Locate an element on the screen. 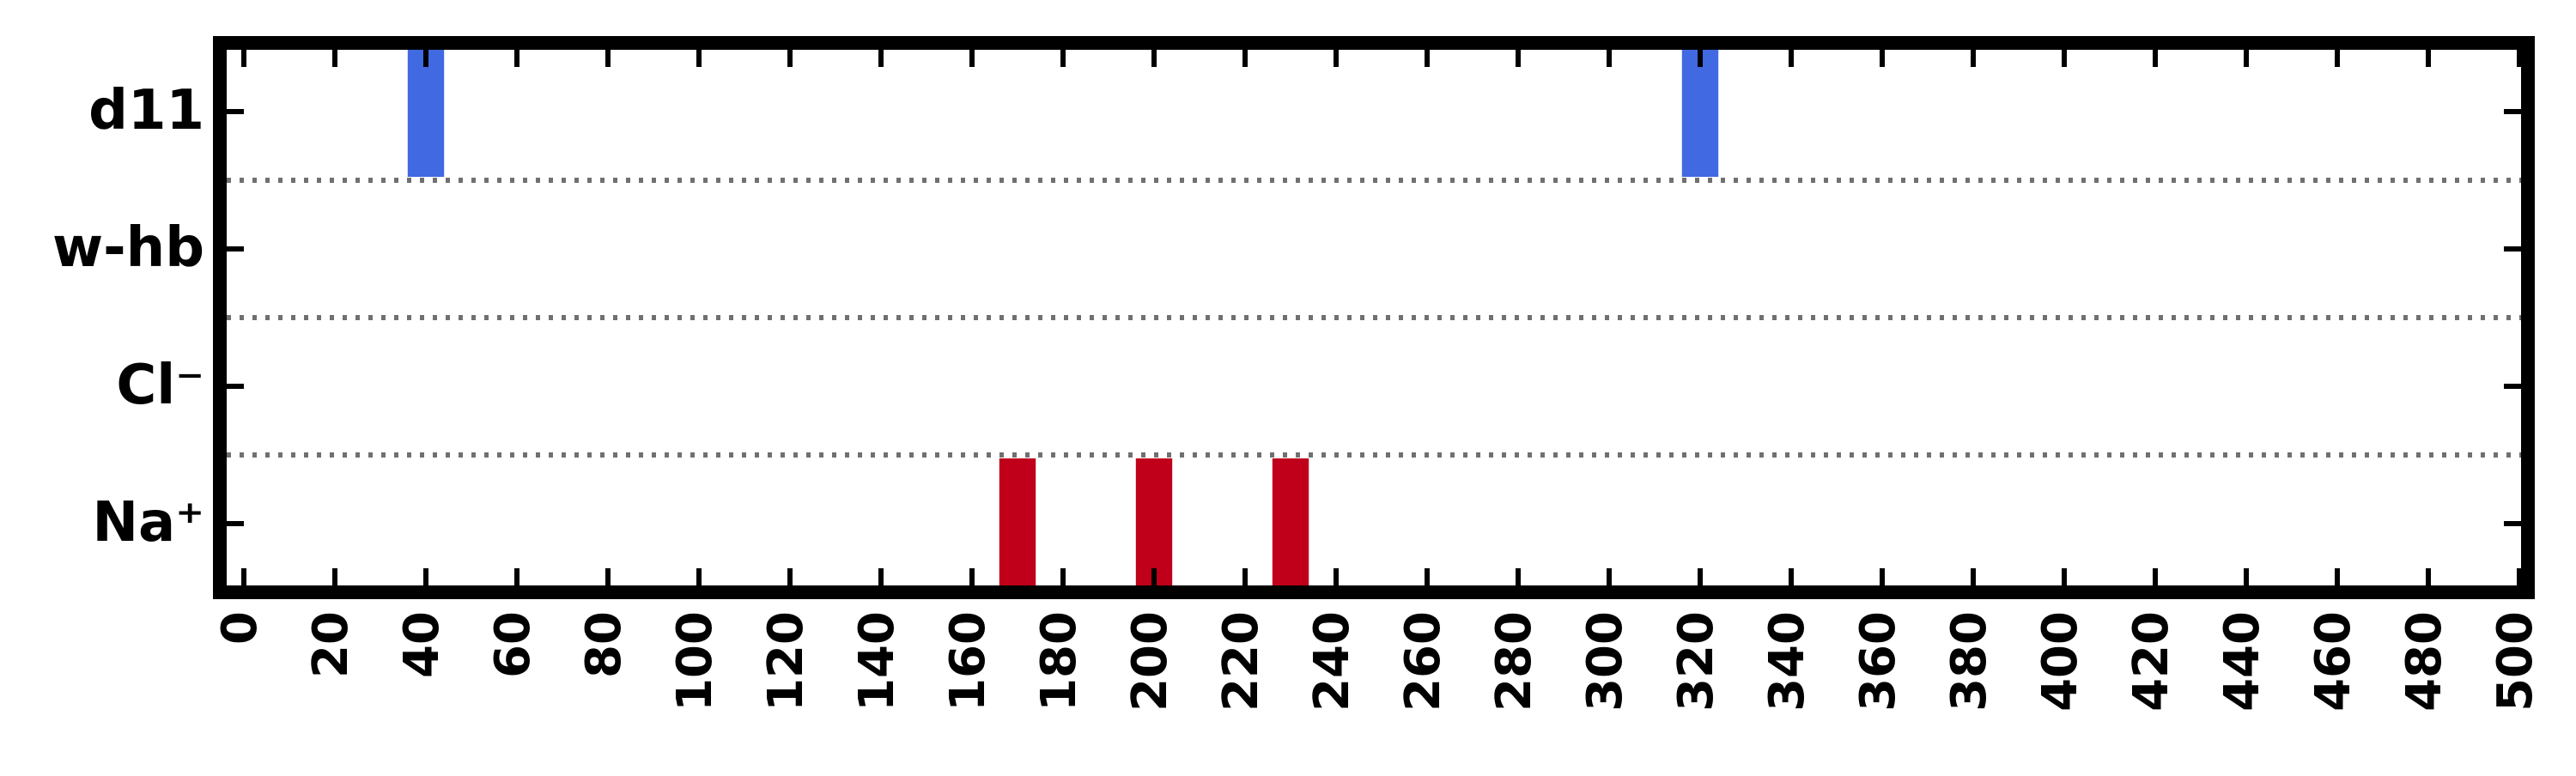 The image size is (2576, 776). x-tick-label-160: 160 is located at coordinates (968, 661).